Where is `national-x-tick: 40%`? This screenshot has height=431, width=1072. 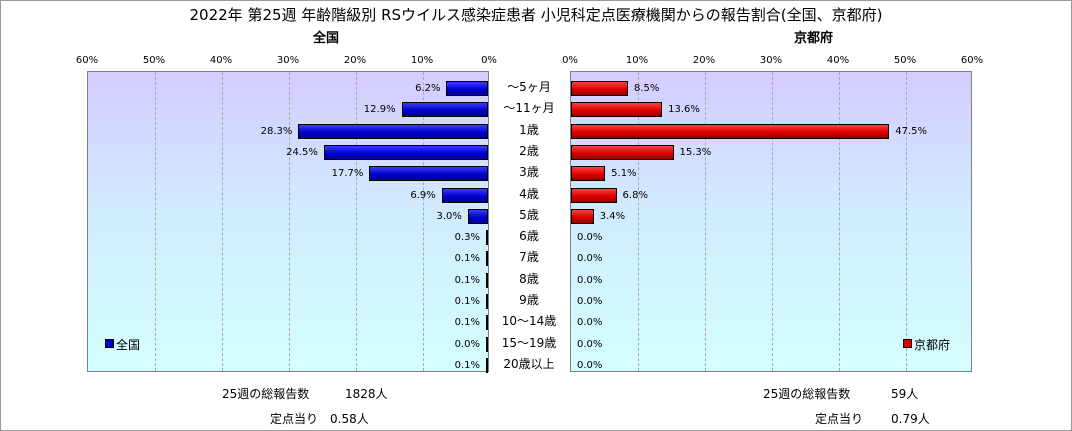
national-x-tick: 40% is located at coordinates (221, 60).